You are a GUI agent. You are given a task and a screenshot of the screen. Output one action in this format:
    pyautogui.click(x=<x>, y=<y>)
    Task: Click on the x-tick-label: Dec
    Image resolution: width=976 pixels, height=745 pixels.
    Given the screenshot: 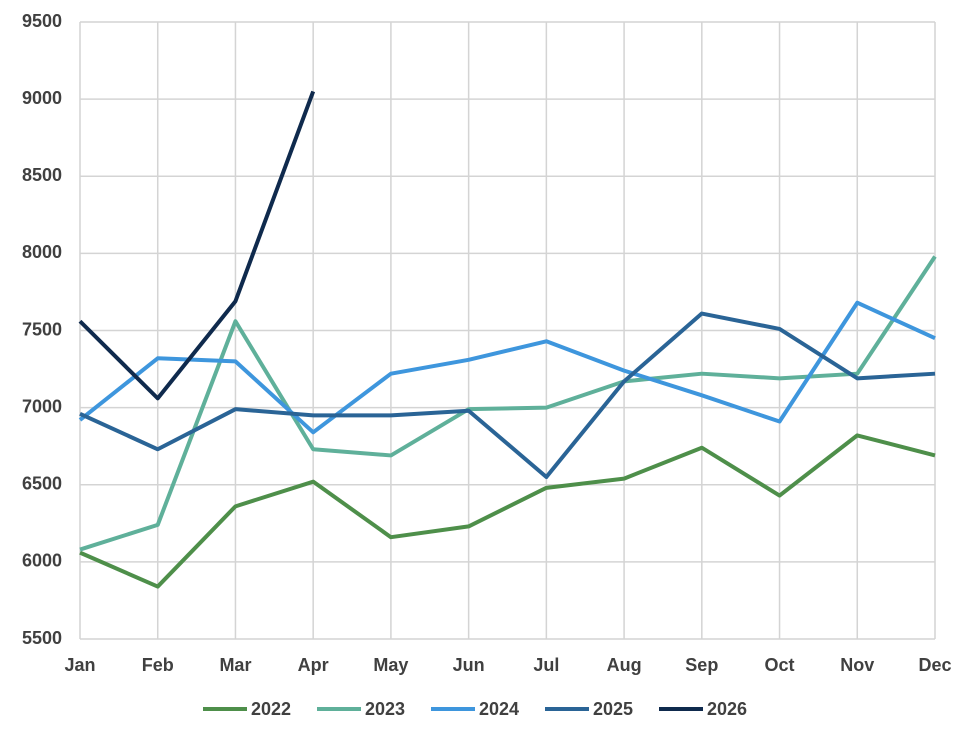 What is the action you would take?
    pyautogui.click(x=934, y=665)
    